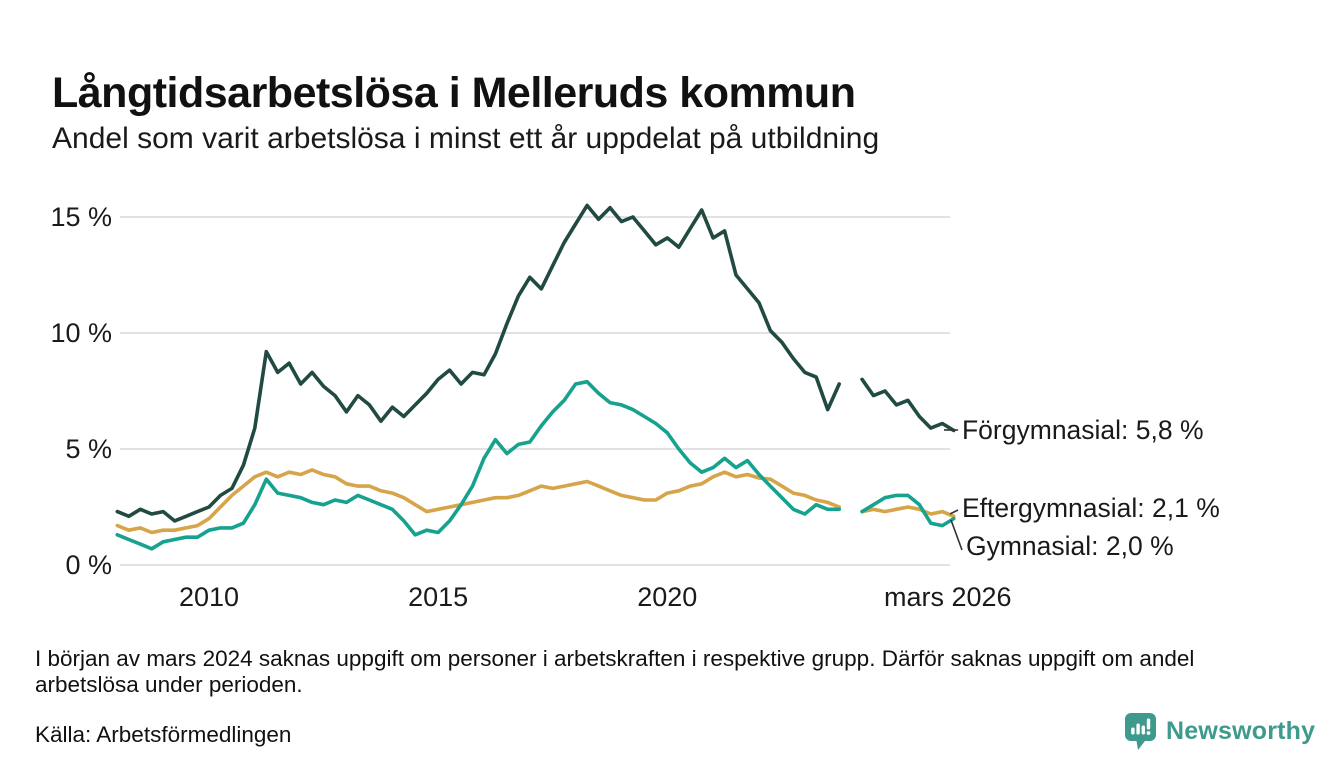  Describe the element at coordinates (948, 597) in the screenshot. I see `x-tick-label-3: mars 2026` at that location.